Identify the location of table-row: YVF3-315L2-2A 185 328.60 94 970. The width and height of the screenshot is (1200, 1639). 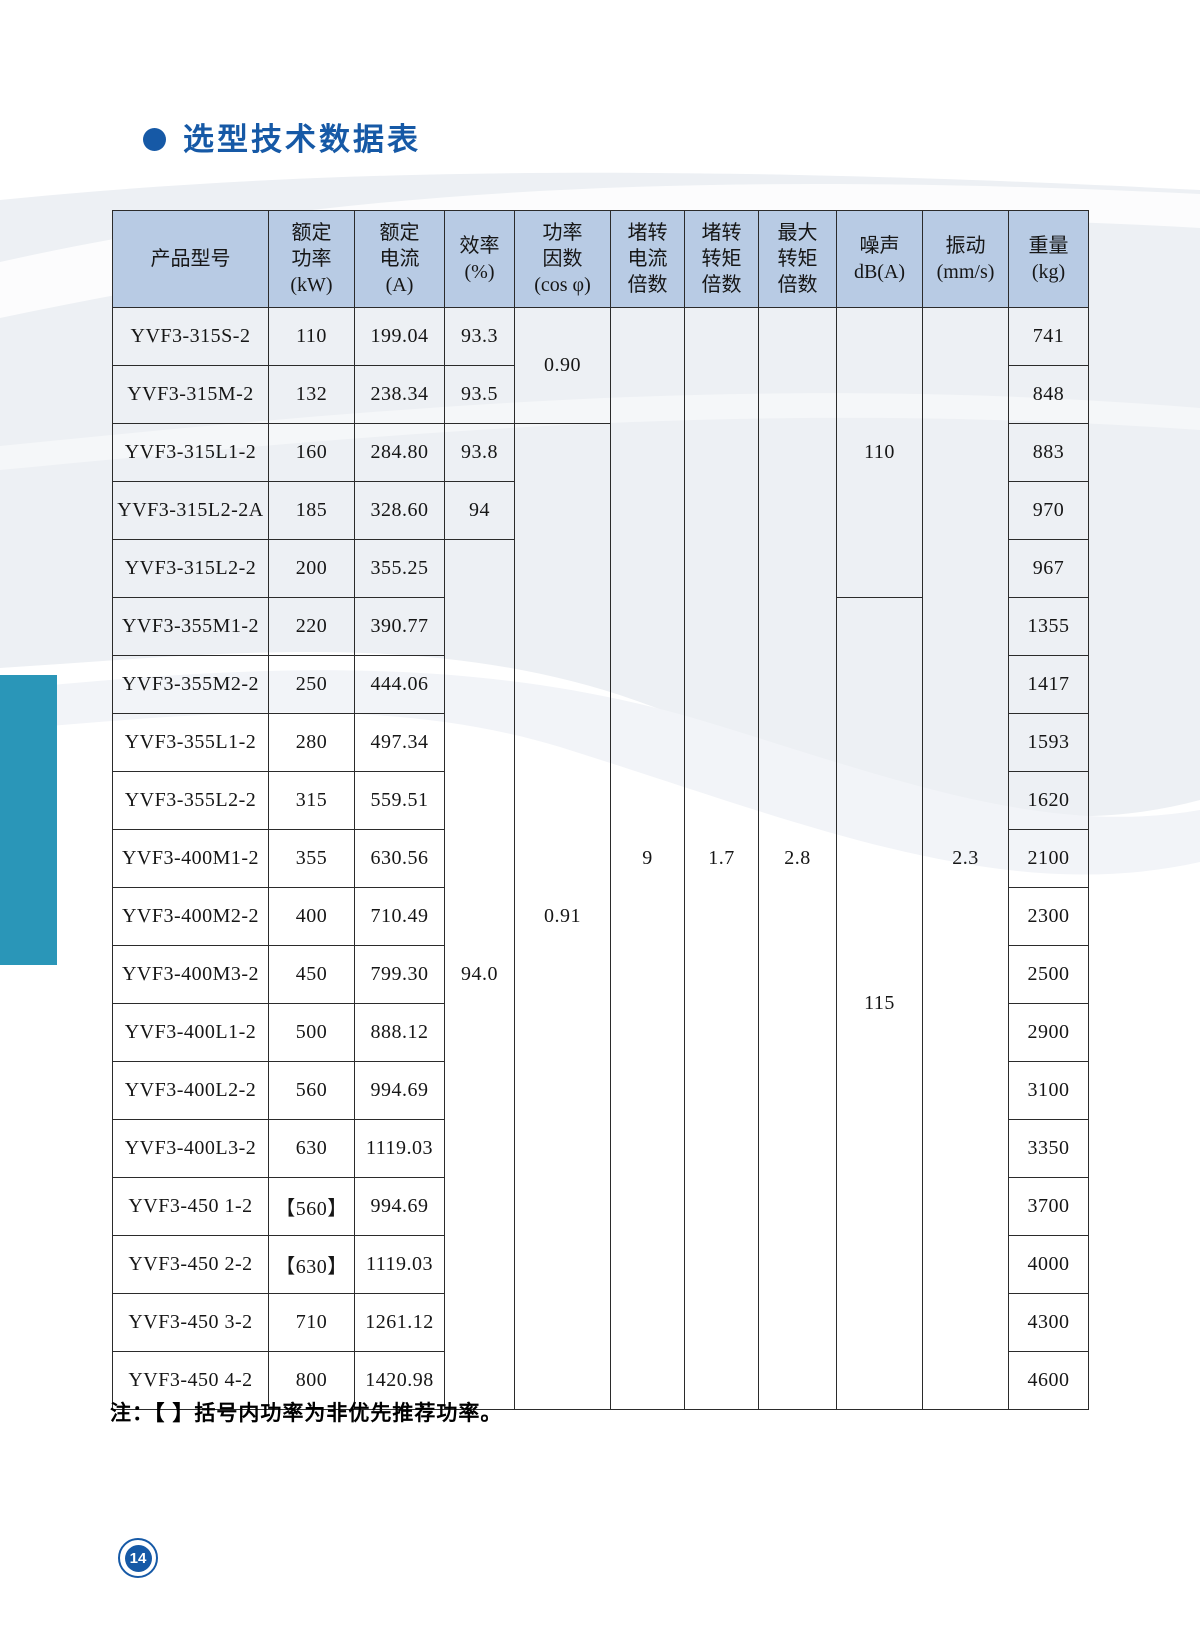
(600, 510).